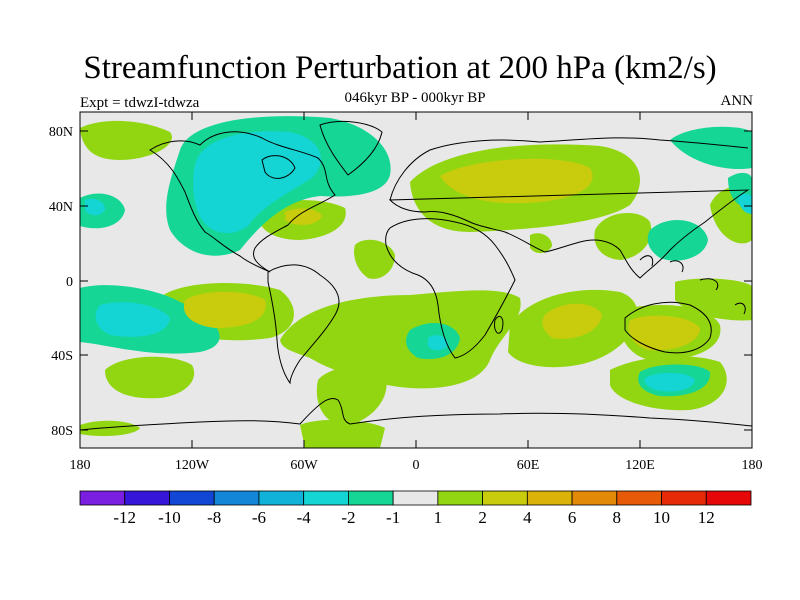  What do you see at coordinates (124, 517) in the screenshot?
I see `colorbar-label: -12` at bounding box center [124, 517].